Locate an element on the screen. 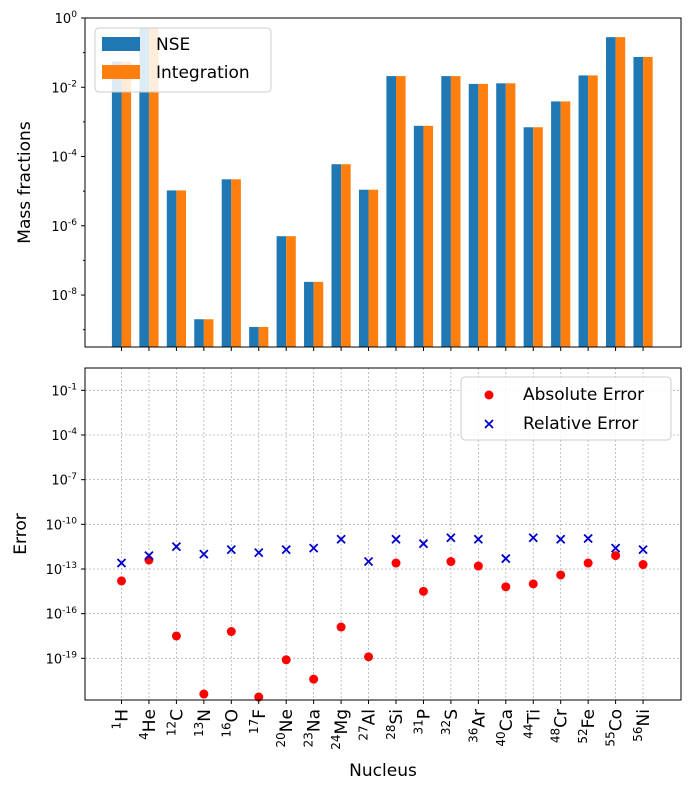 This screenshot has height=790, width=690. bar-integration-H is located at coordinates (126, 204).